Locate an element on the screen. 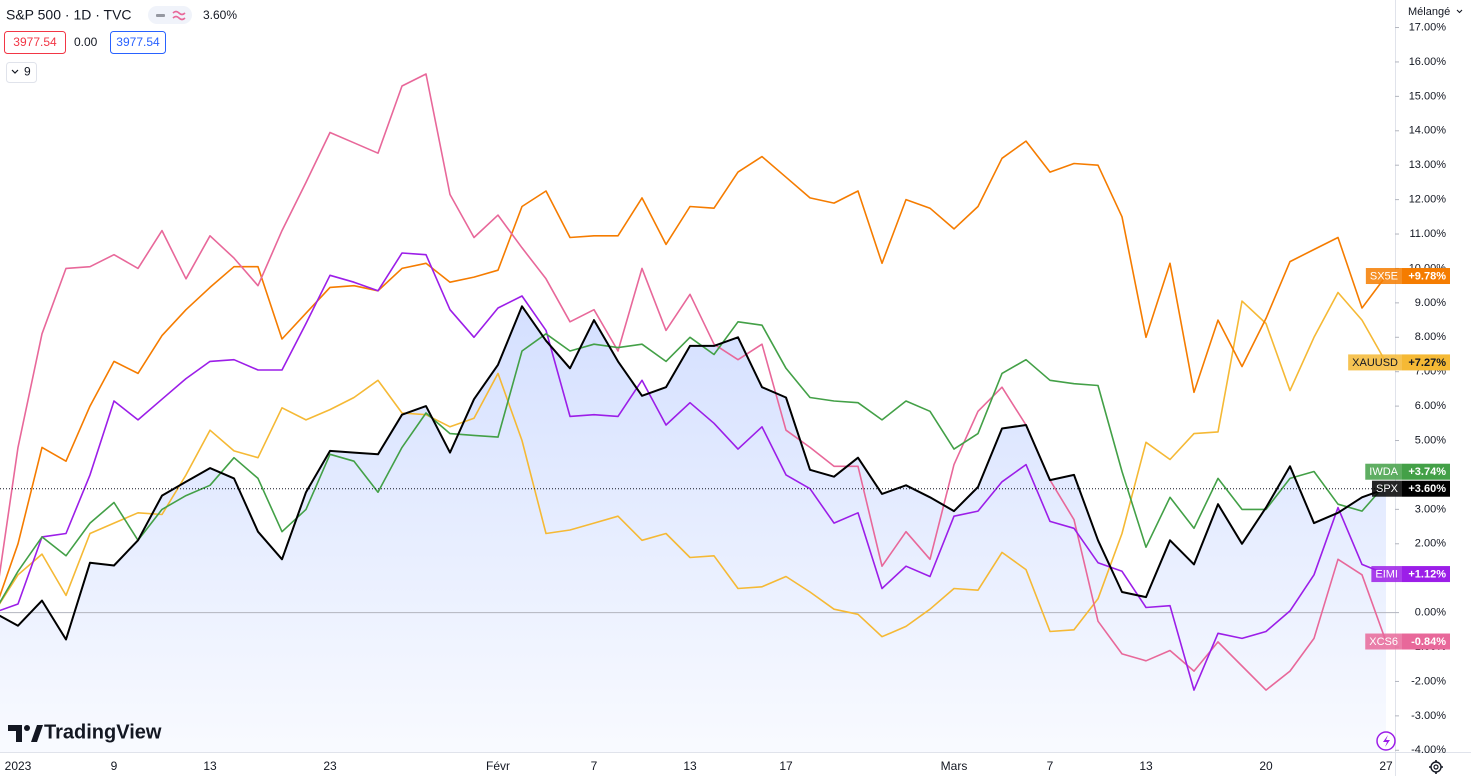 This screenshot has height=776, width=1471. y-tick-label: 5.00% is located at coordinates (1430, 440).